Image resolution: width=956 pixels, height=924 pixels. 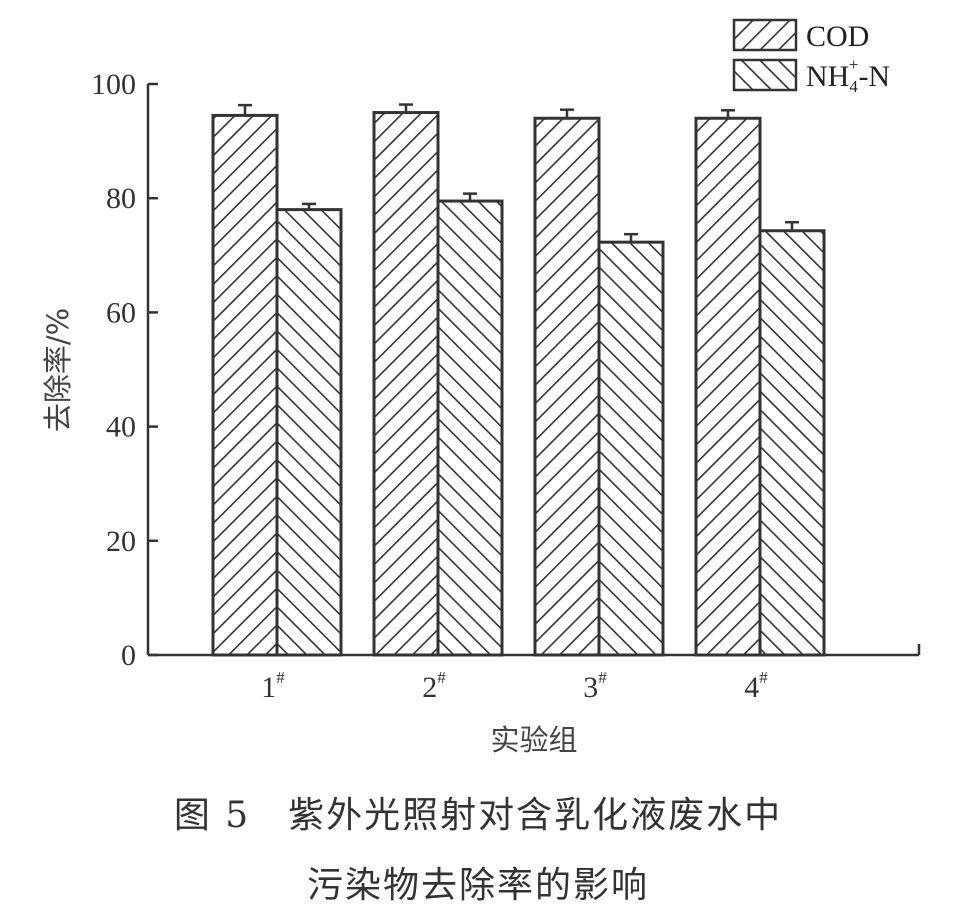 What do you see at coordinates (121, 312) in the screenshot?
I see `y-tick-label: 60` at bounding box center [121, 312].